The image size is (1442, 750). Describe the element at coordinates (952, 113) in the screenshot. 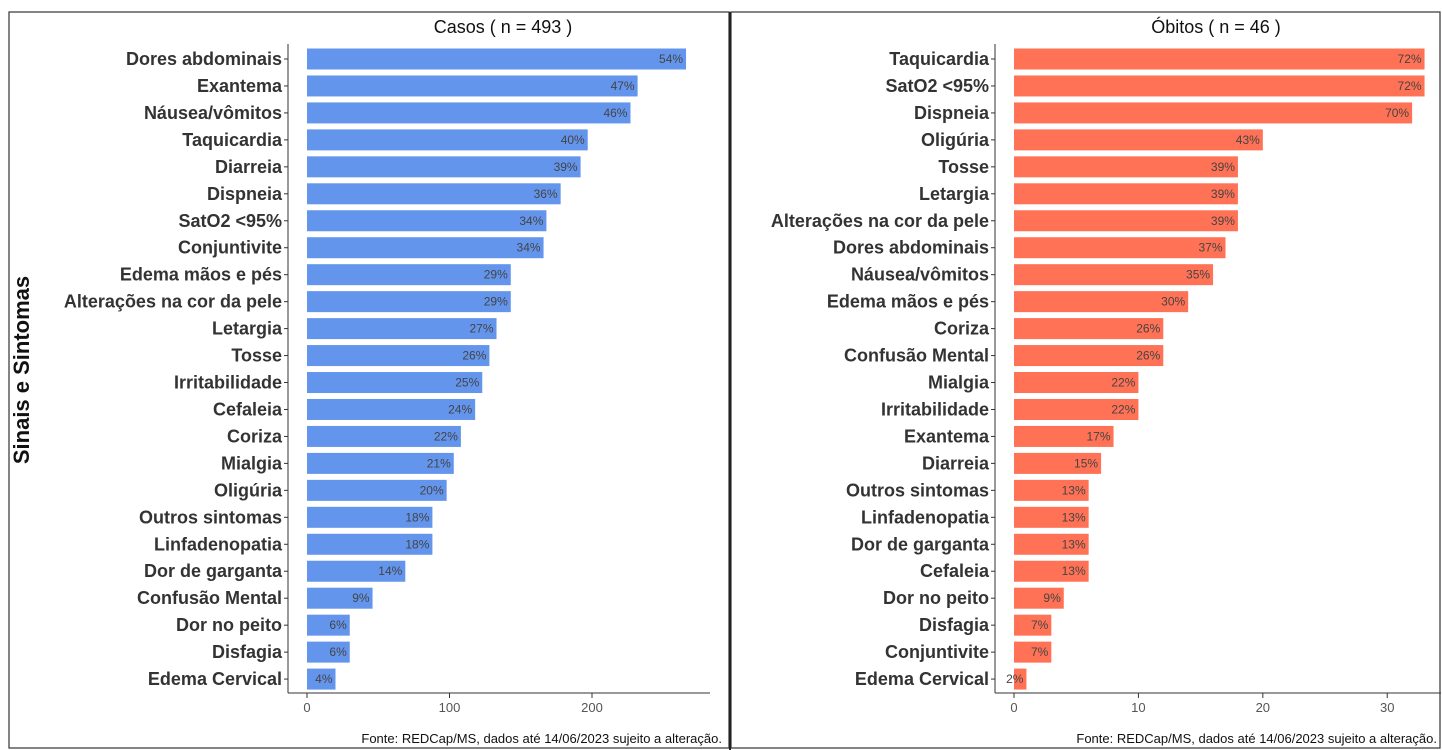

I see `category-label: Dispneia` at that location.